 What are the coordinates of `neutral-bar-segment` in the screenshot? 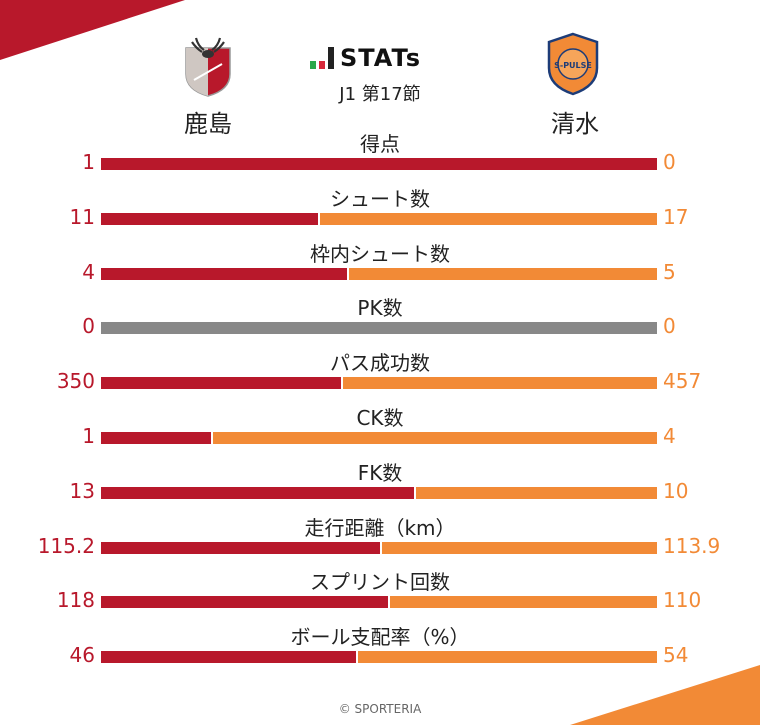 It's located at (379, 328).